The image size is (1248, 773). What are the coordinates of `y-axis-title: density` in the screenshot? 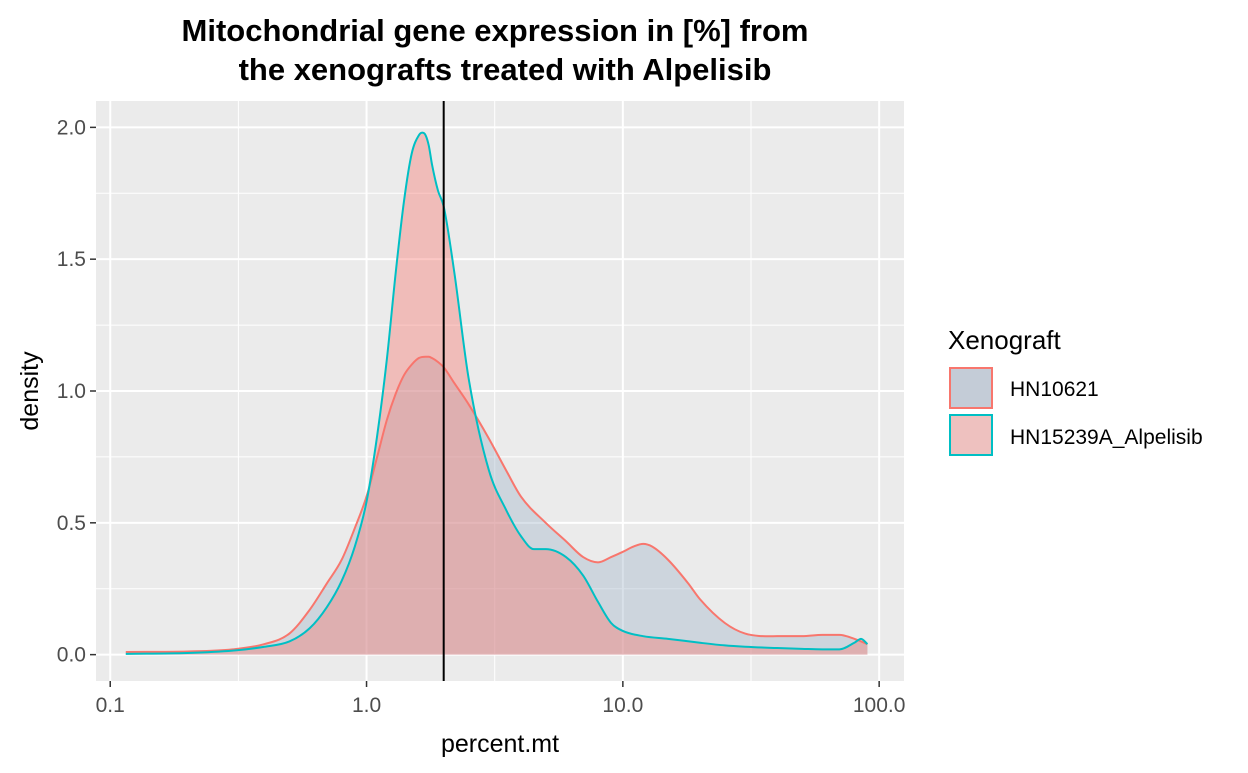 It's located at (30, 391).